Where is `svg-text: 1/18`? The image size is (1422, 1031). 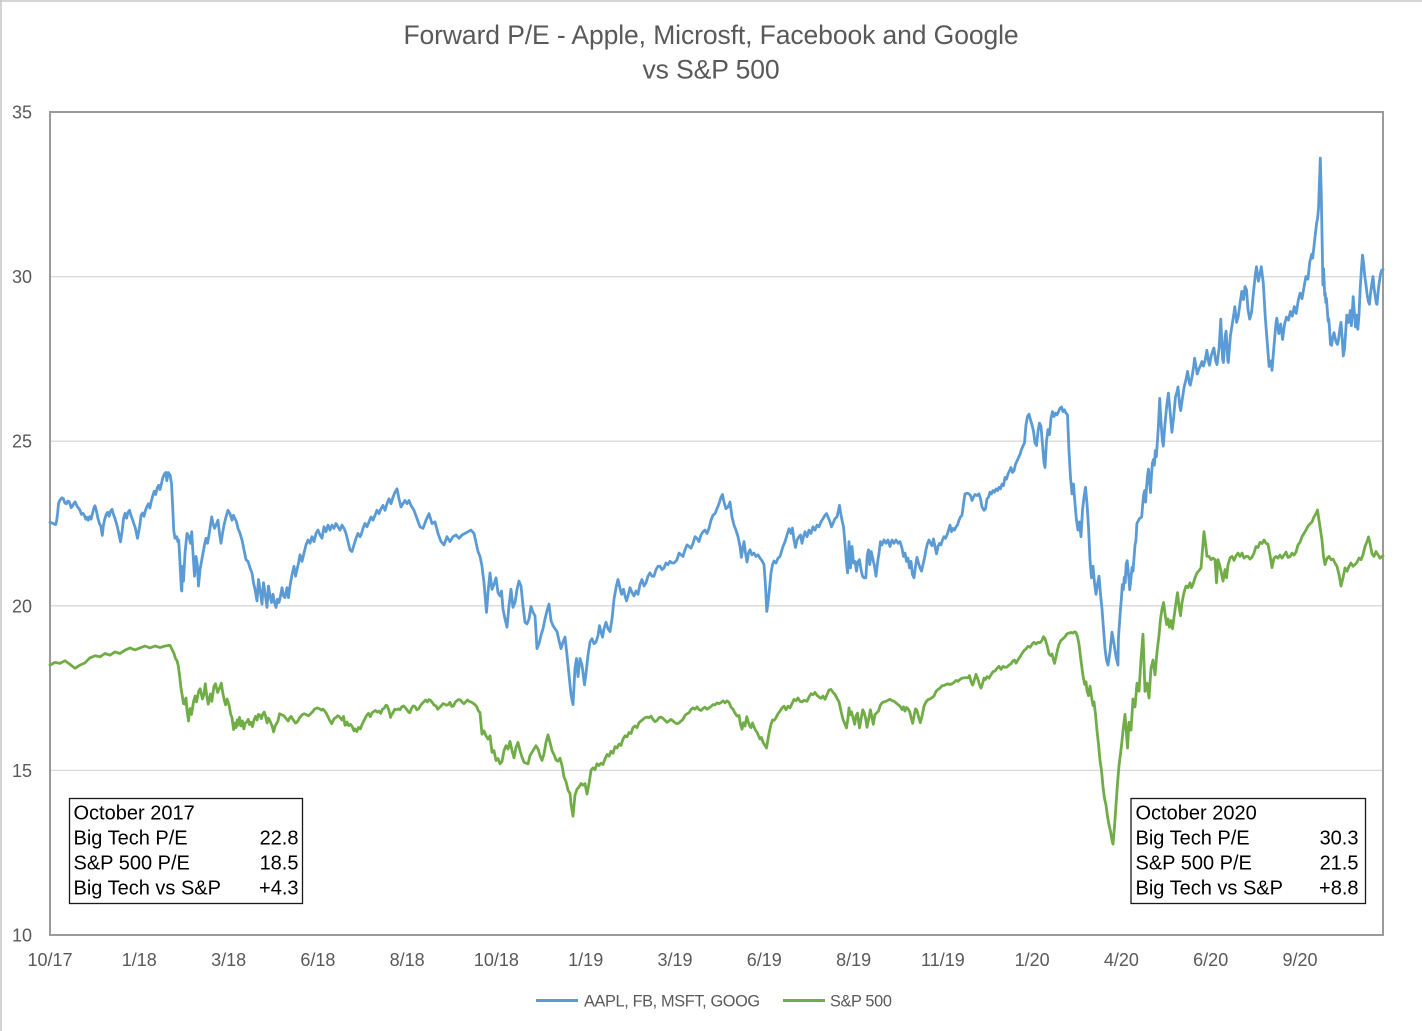
svg-text: 1/18 is located at coordinates (139, 960).